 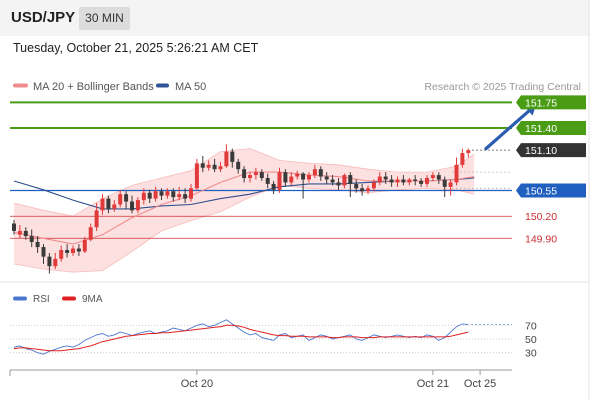 What do you see at coordinates (541, 217) in the screenshot?
I see `level-tag-150-20: 150.20` at bounding box center [541, 217].